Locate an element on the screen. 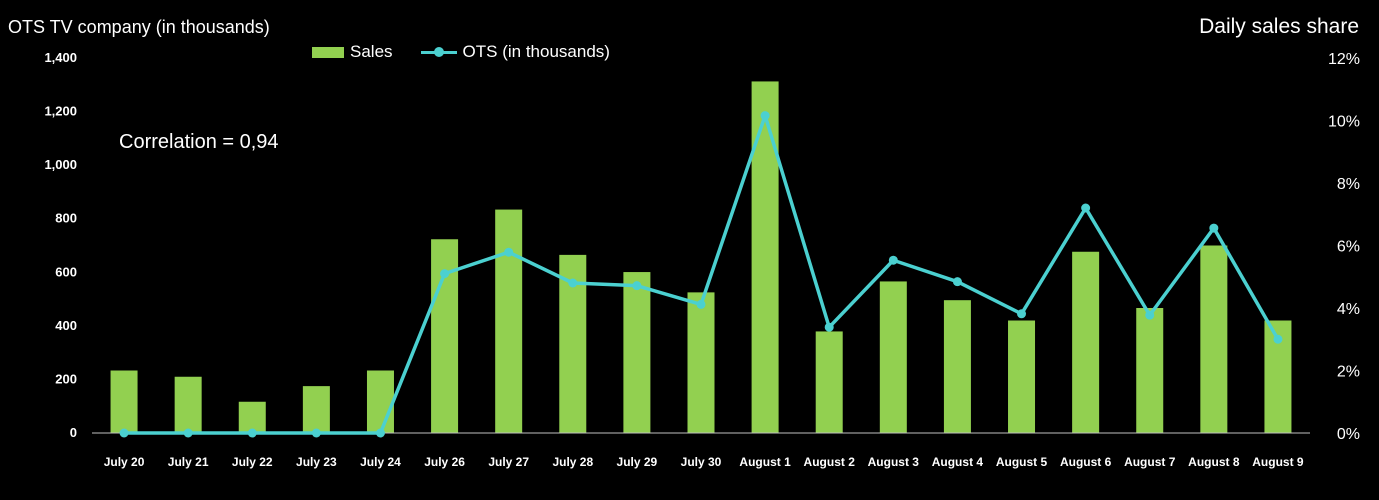 This screenshot has width=1379, height=500. left-tick-label: 200 is located at coordinates (66, 378).